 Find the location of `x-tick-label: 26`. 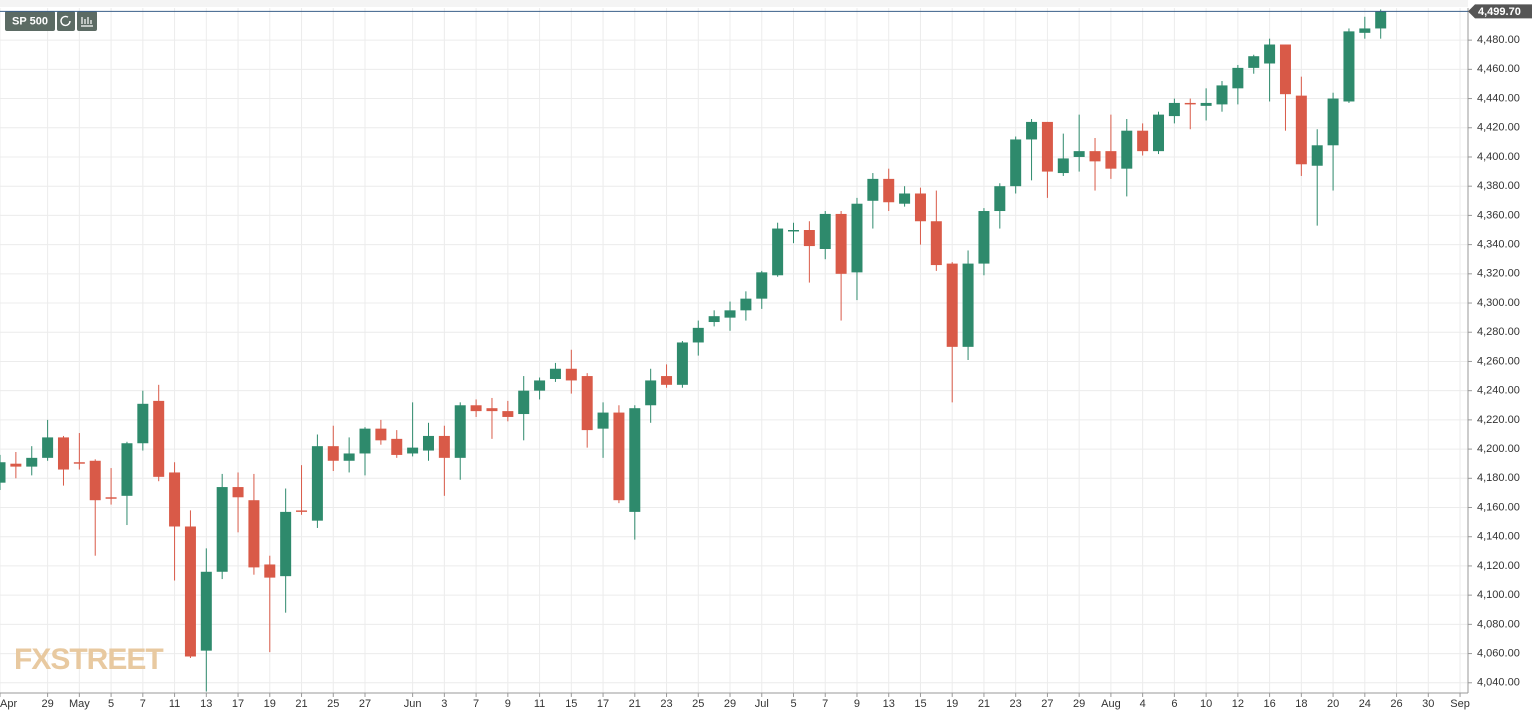

x-tick-label: 26 is located at coordinates (1396, 704).